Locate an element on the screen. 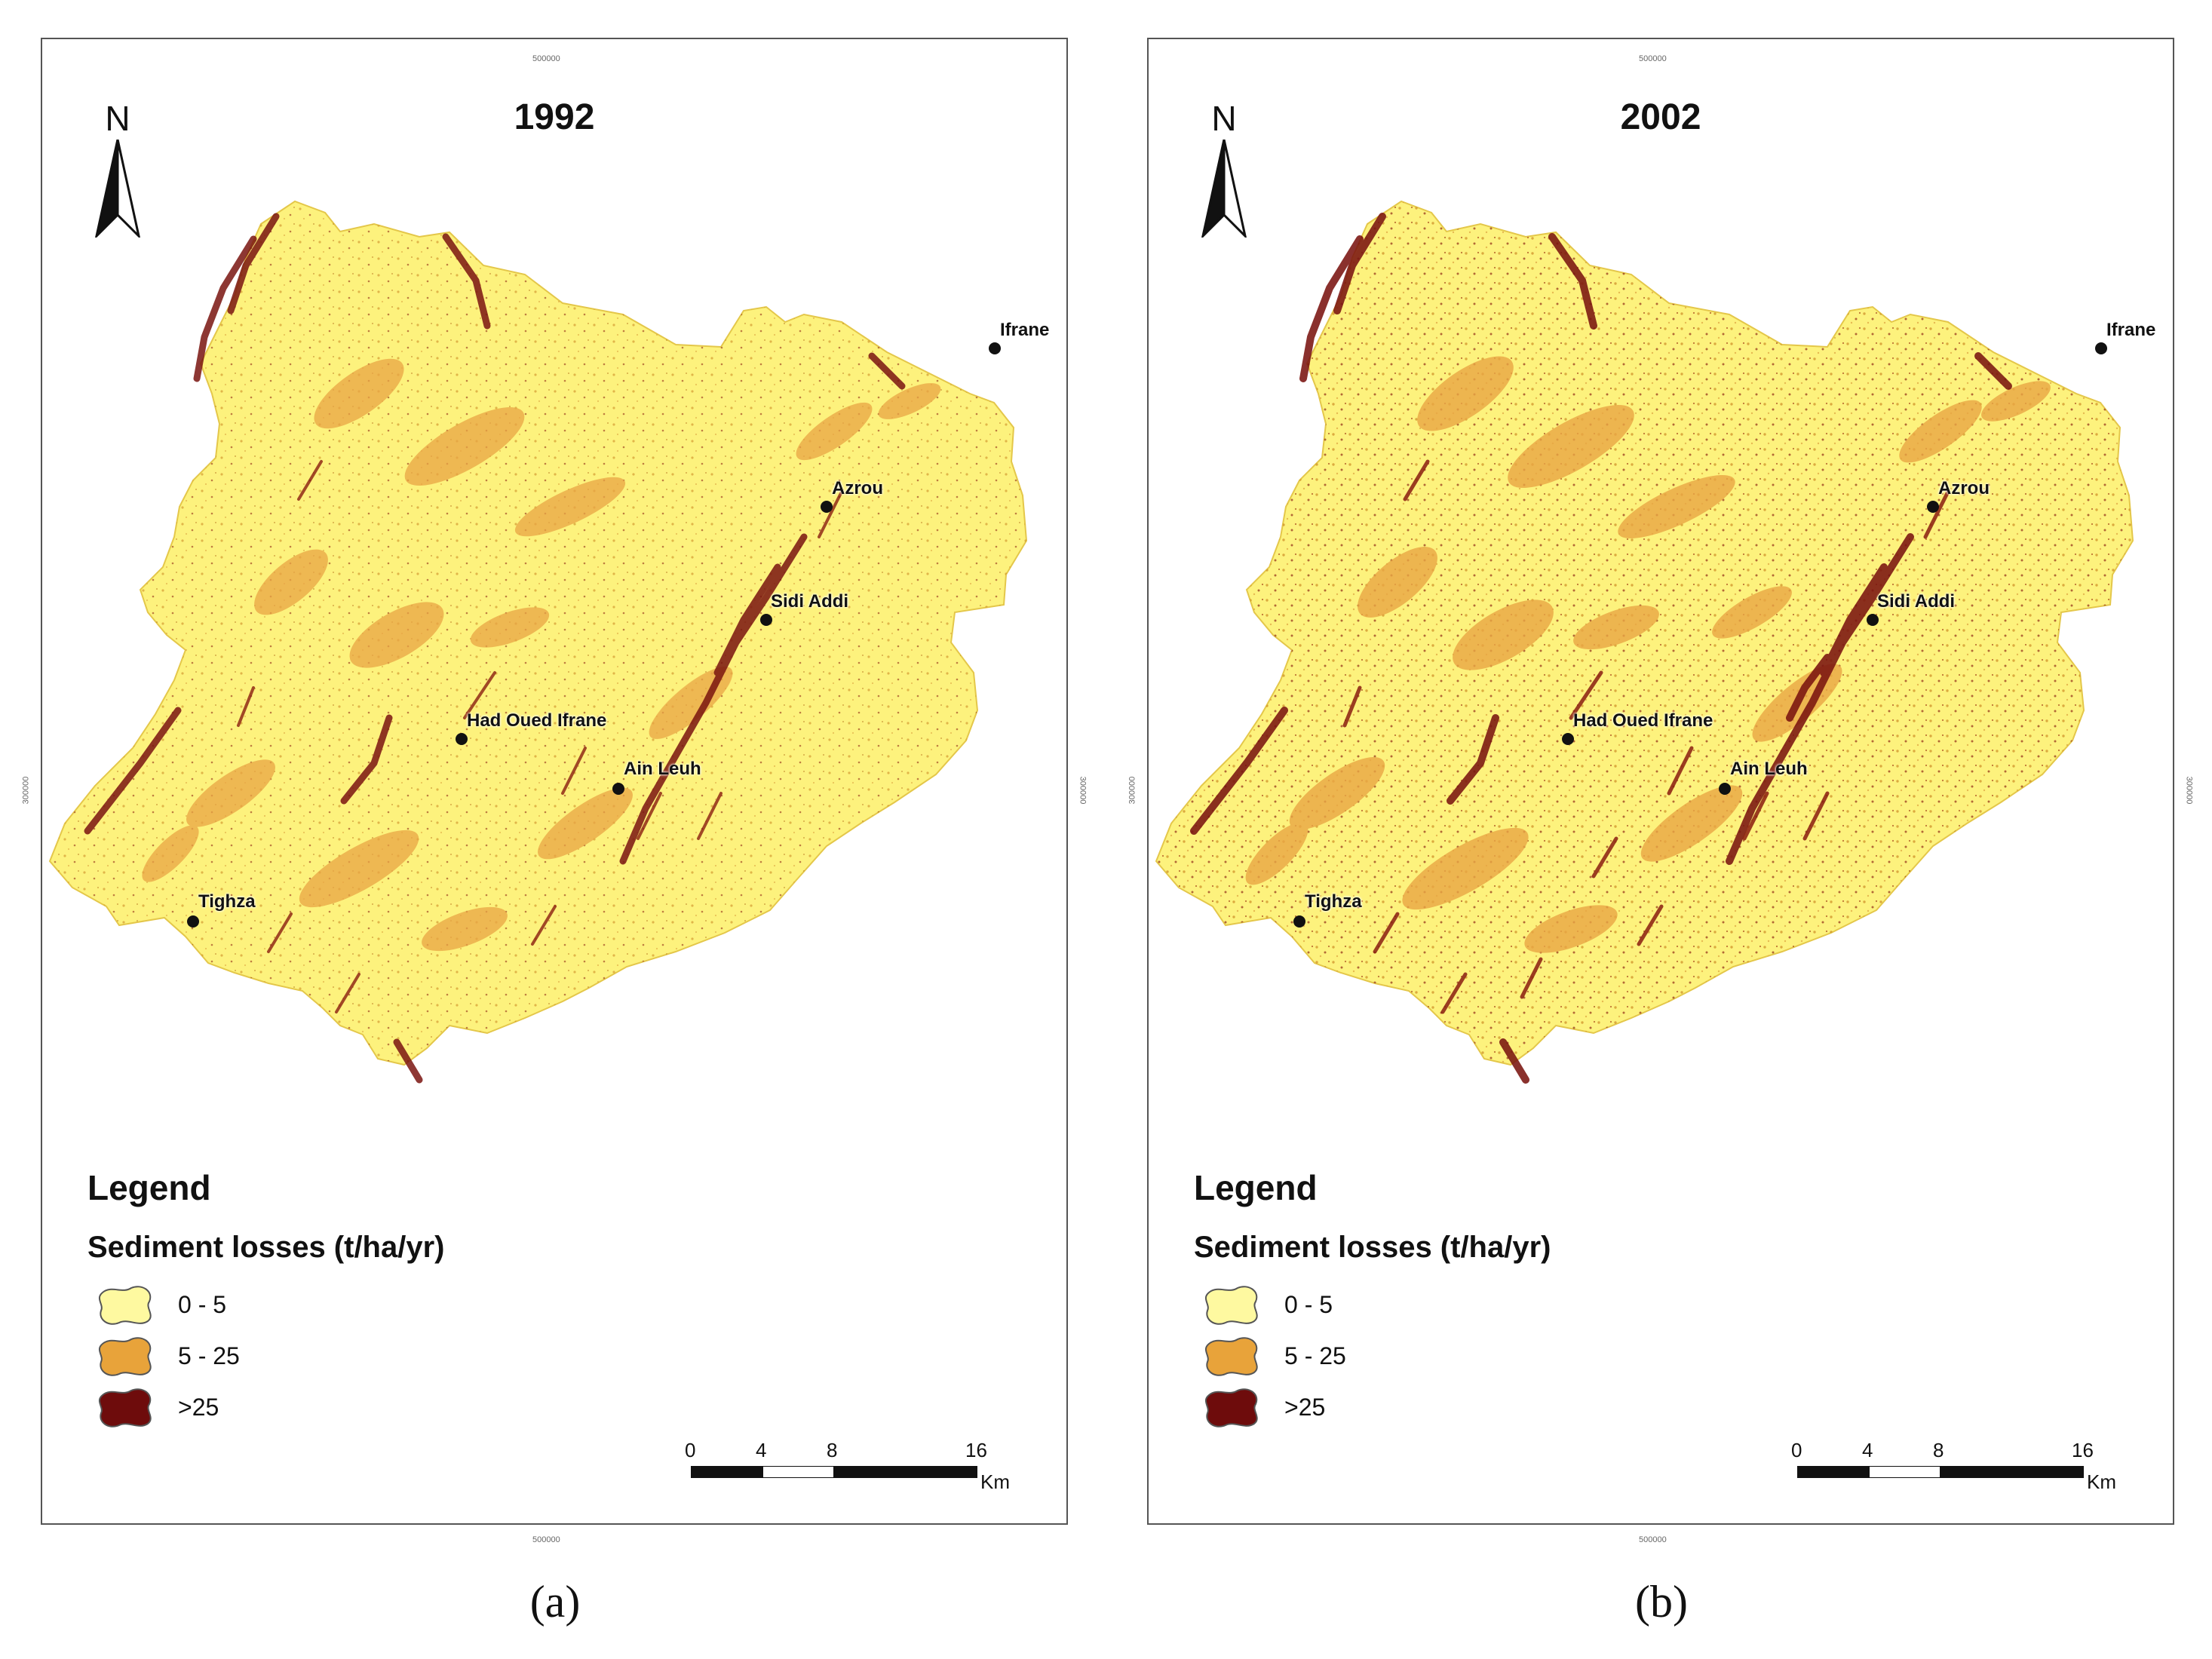  map-title: 1992 is located at coordinates (554, 117).